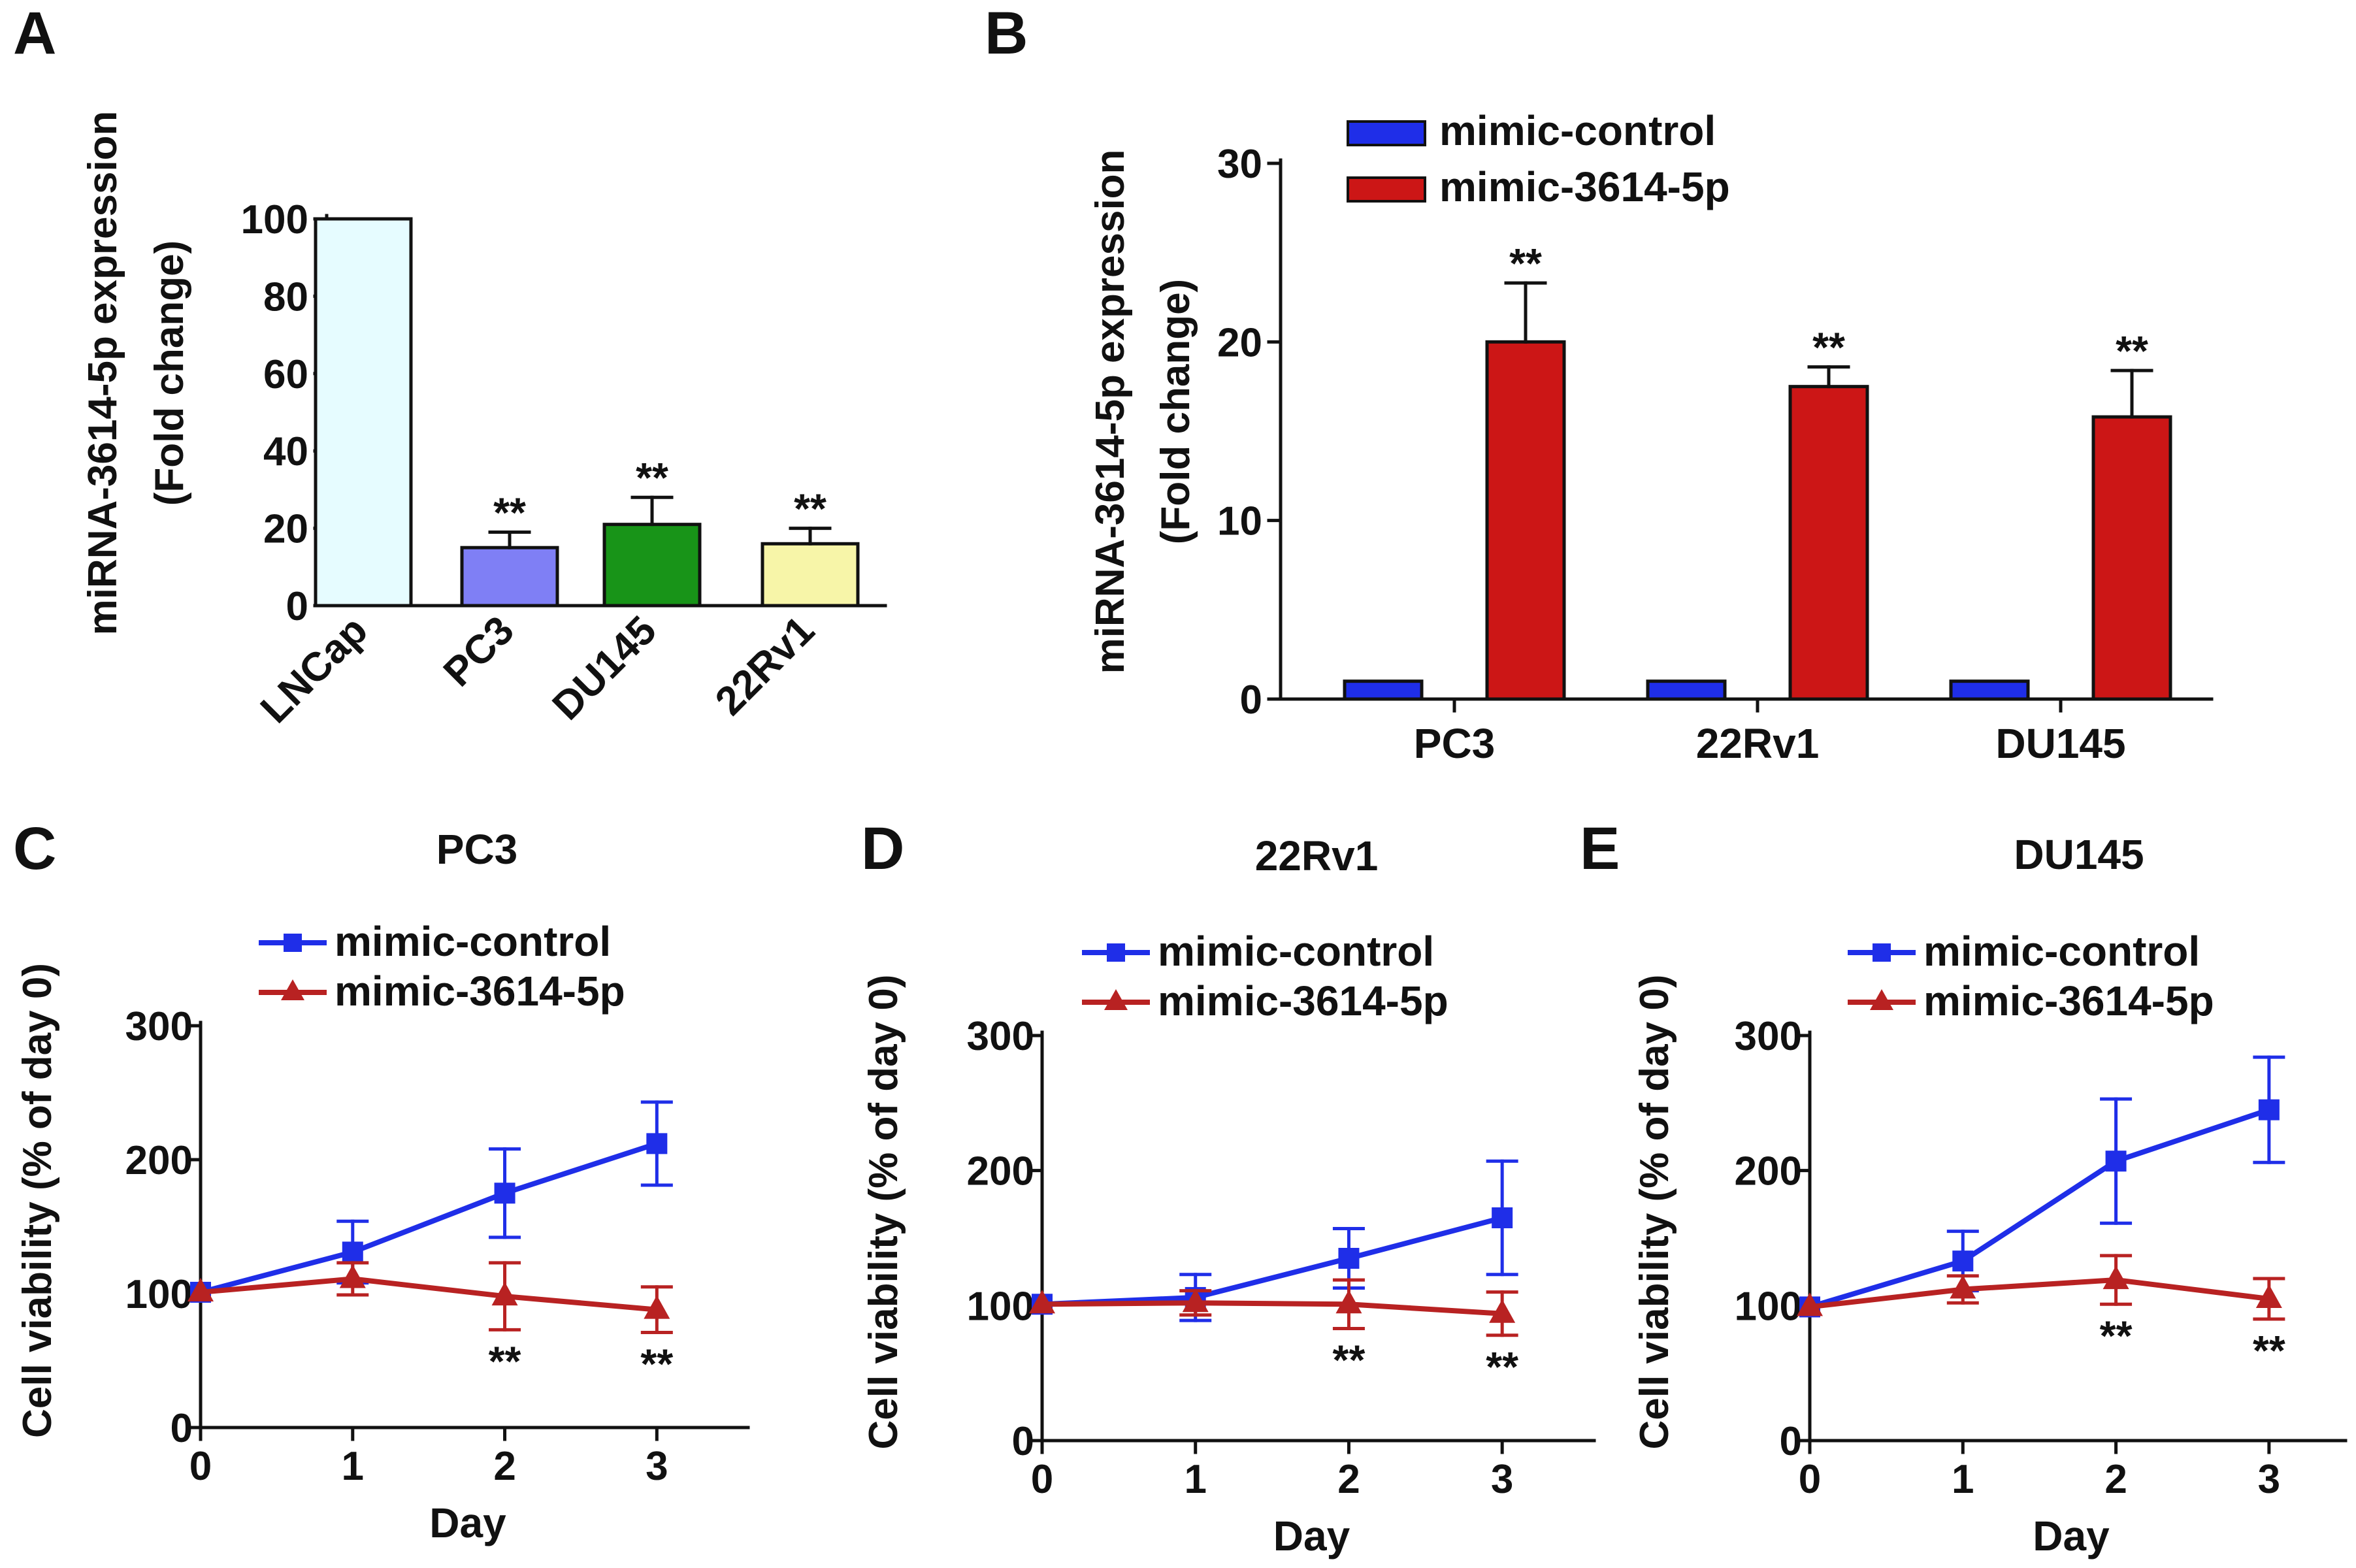 The height and width of the screenshot is (1568, 2356). What do you see at coordinates (1239, 164) in the screenshot?
I see `y-tick-label: 30` at bounding box center [1239, 164].